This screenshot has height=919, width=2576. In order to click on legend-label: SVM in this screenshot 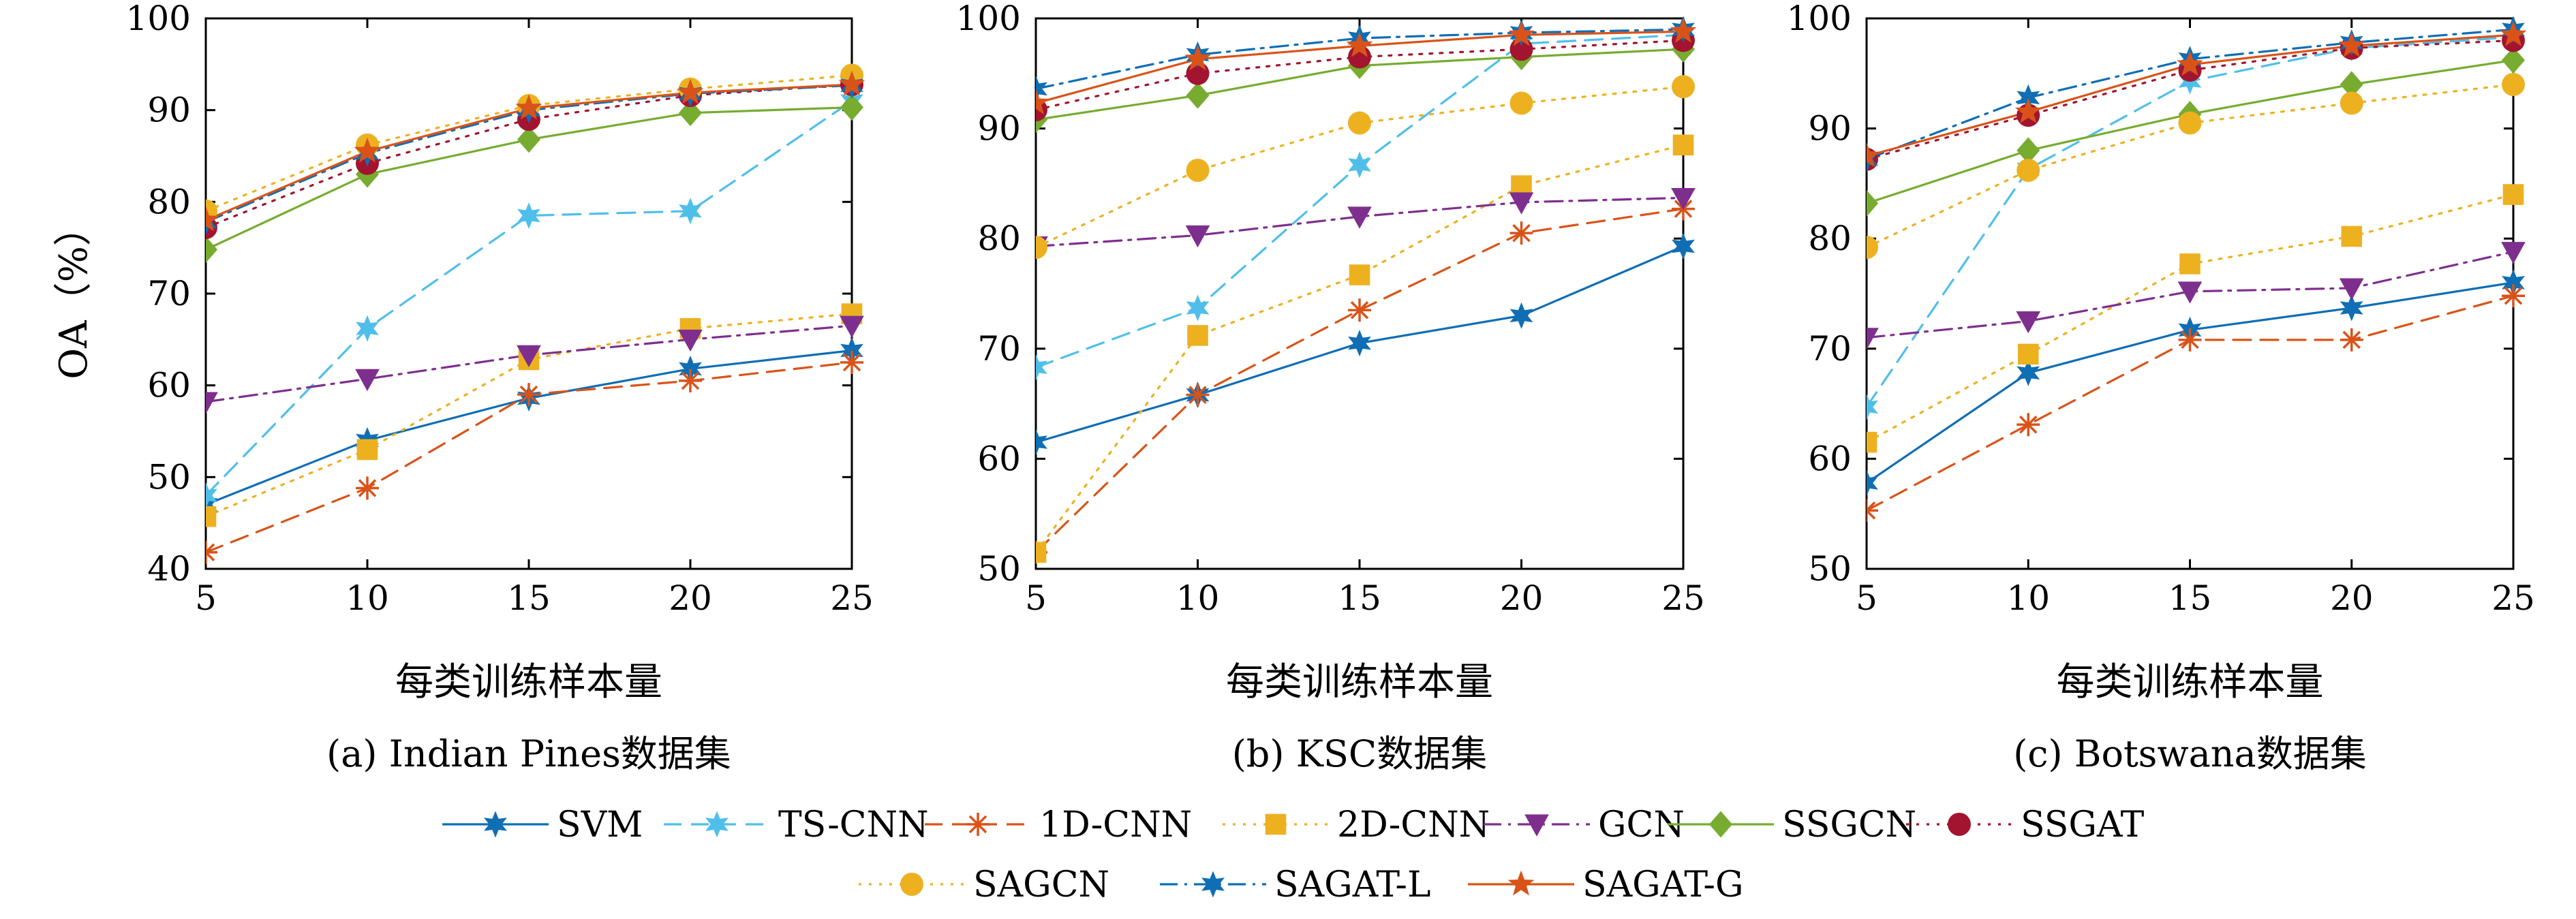, I will do `click(600, 825)`.